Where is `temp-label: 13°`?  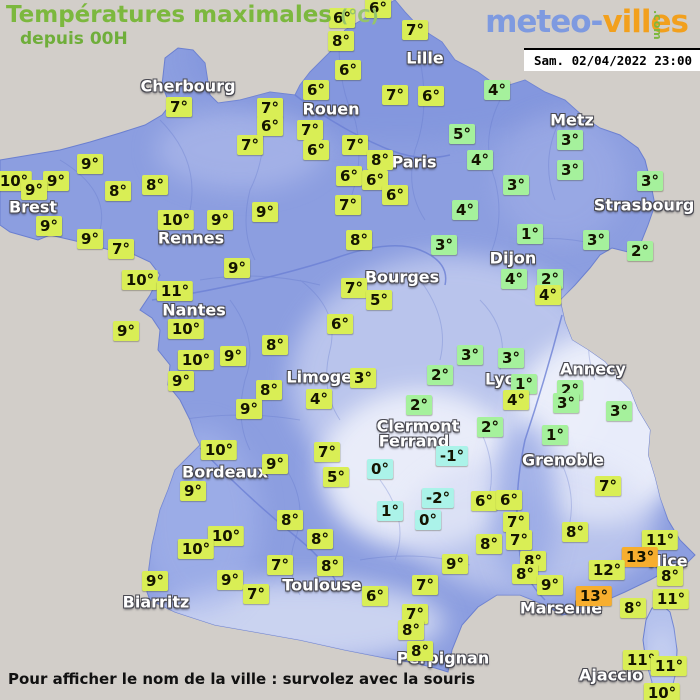
temp-label: 13° is located at coordinates (640, 557).